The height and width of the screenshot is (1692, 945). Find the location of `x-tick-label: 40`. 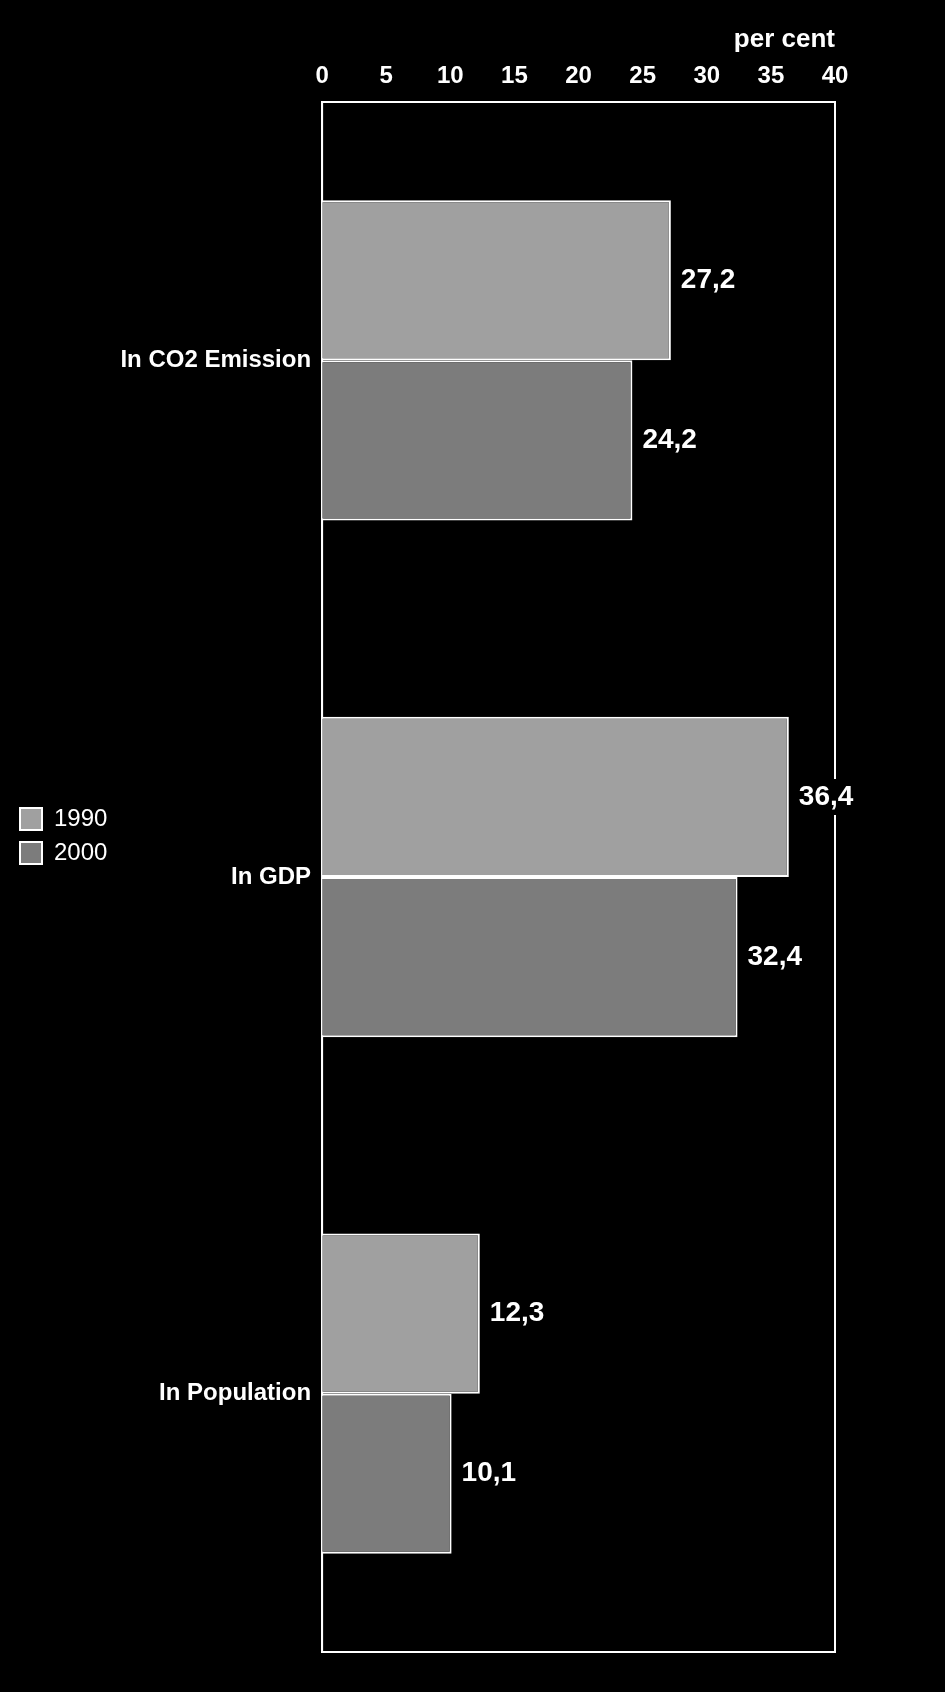

x-tick-label: 40 is located at coordinates (835, 75).